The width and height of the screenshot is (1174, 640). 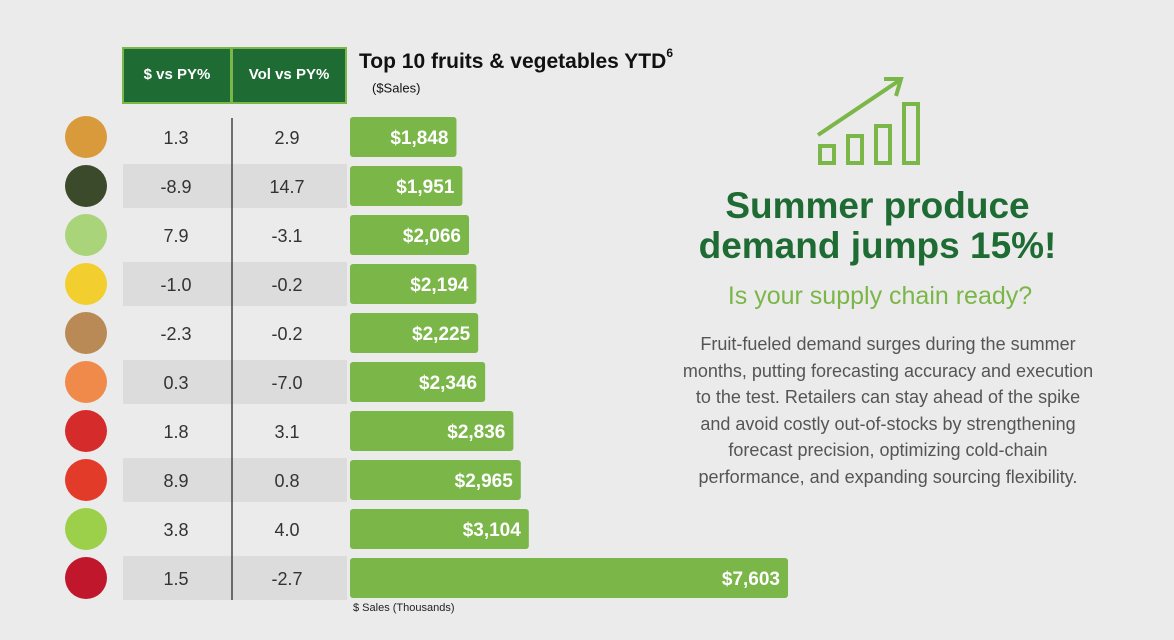 I want to click on table-cell: 1.5, so click(x=175, y=579).